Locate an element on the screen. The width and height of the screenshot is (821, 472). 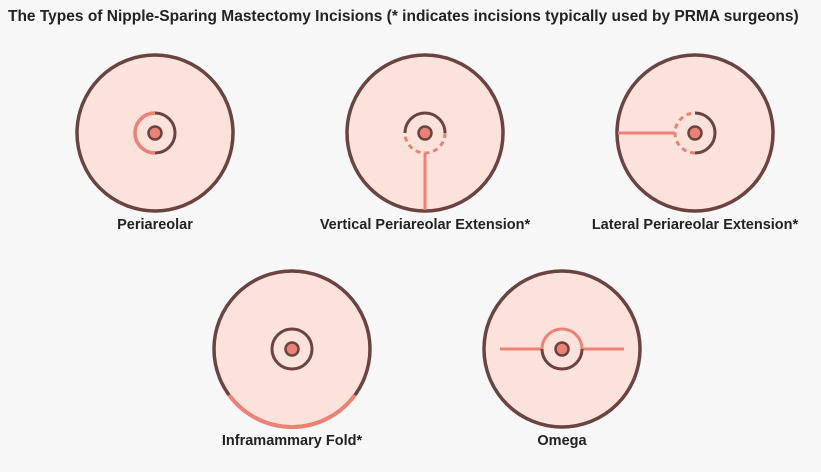
lateral-breast-diagram is located at coordinates (695, 133).